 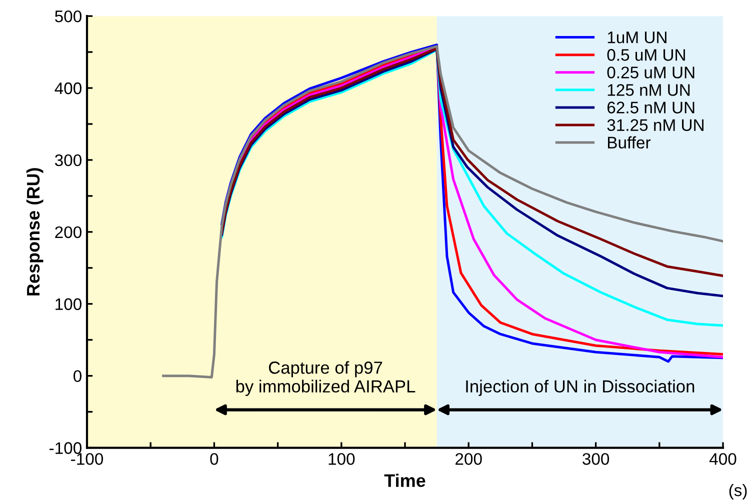 What do you see at coordinates (66, 448) in the screenshot?
I see `y-tick-label: -100` at bounding box center [66, 448].